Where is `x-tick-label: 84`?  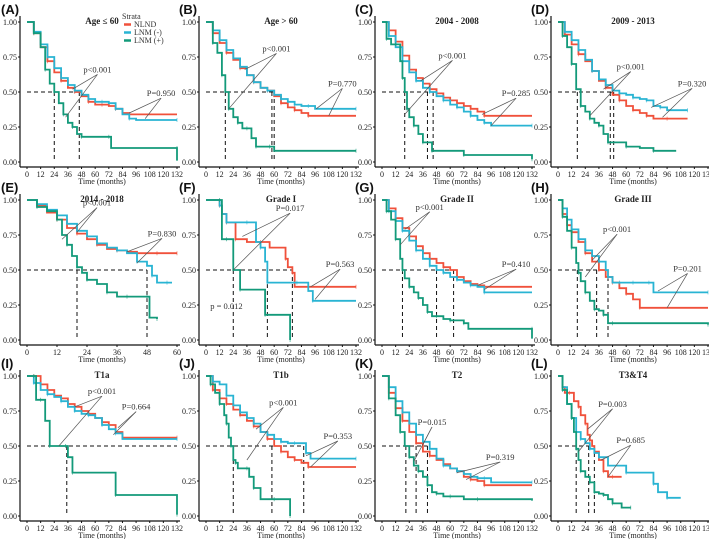
x-tick-label: 84 is located at coordinates (477, 528).